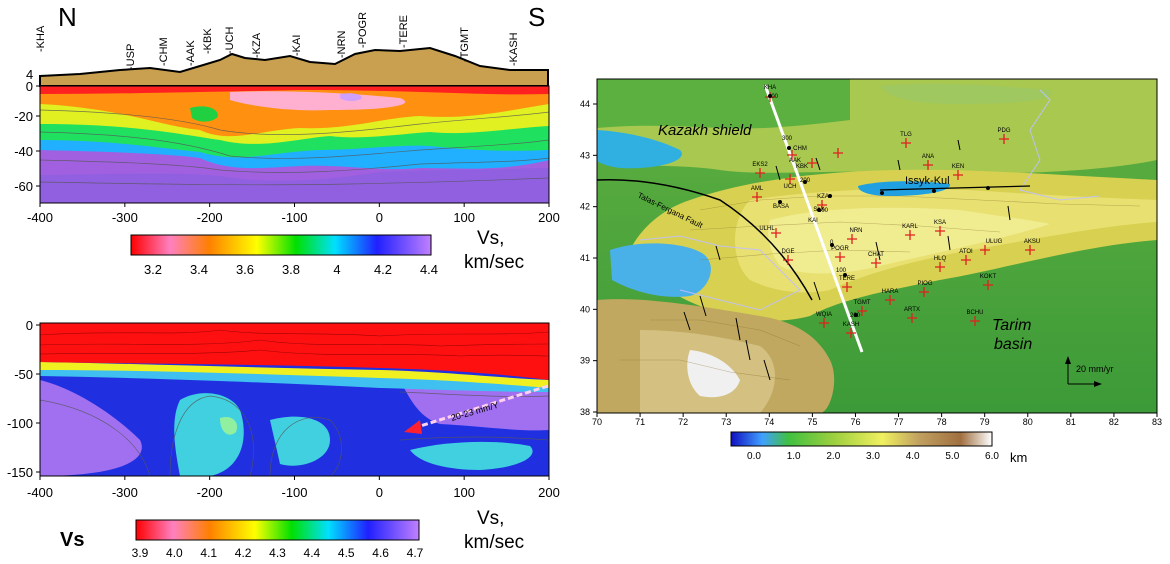  Describe the element at coordinates (906, 135) in the screenshot. I see `map-station-label: TLG` at that location.